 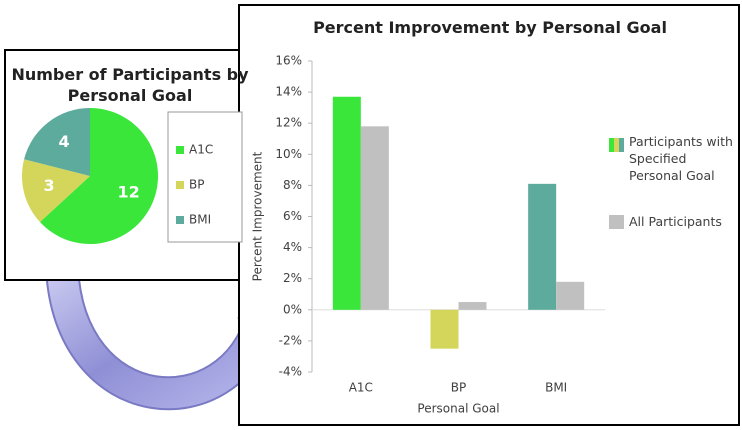 What do you see at coordinates (290, 372) in the screenshot?
I see `y-tick-label: -4%` at bounding box center [290, 372].